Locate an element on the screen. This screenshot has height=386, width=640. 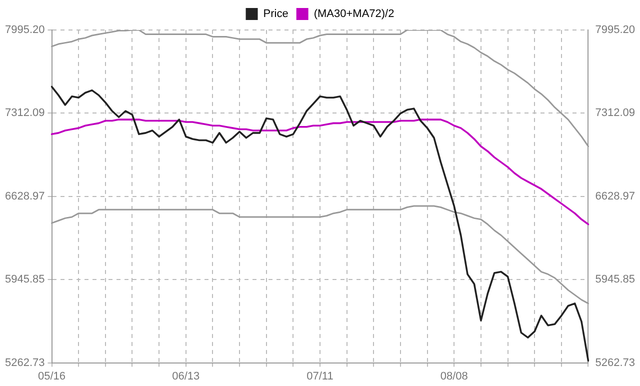
y-tick-label: 6628.97 is located at coordinates (24, 196).